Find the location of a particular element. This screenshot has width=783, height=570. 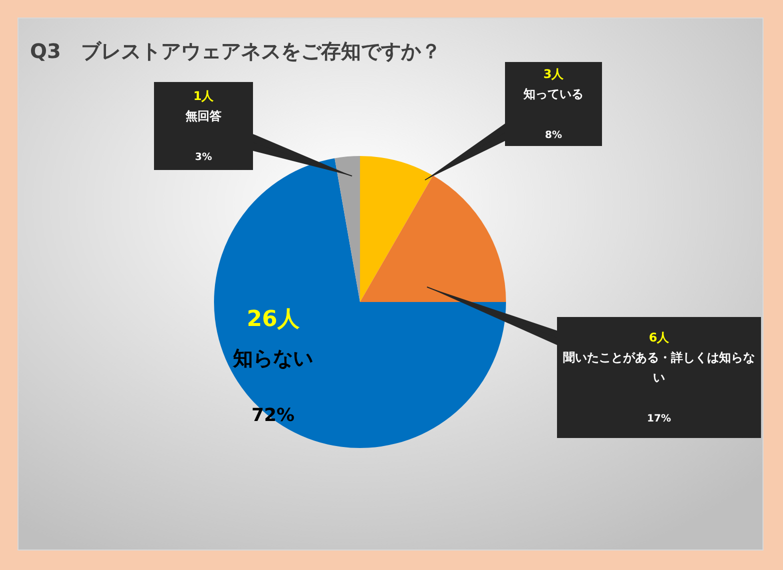

chart-title: Q3 ブレストアウェアネスをご存知ですか？ is located at coordinates (235, 51).